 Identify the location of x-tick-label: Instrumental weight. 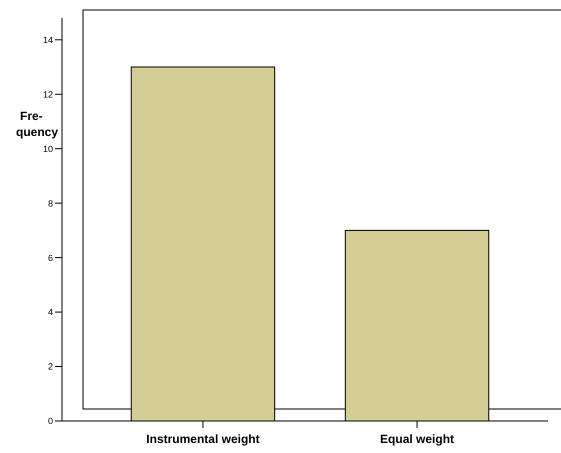
(203, 439).